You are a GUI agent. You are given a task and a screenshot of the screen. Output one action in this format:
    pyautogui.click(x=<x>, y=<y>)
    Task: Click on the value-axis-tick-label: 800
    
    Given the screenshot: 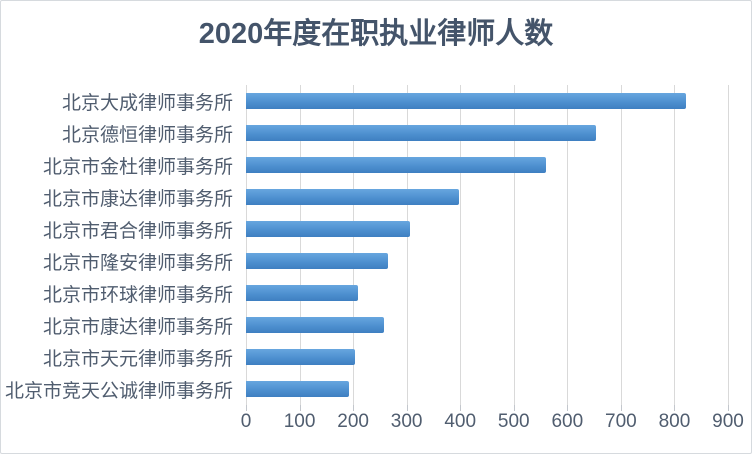 What is the action you would take?
    pyautogui.click(x=674, y=421)
    